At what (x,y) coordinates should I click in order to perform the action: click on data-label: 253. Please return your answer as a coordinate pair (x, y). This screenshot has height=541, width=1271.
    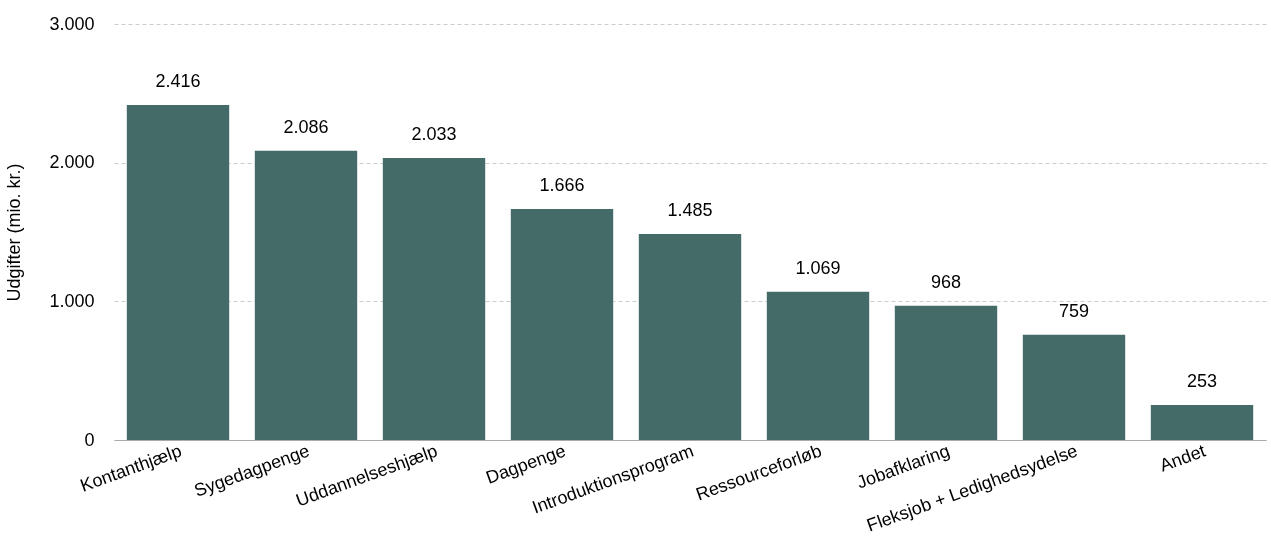
    Looking at the image, I should click on (1202, 380).